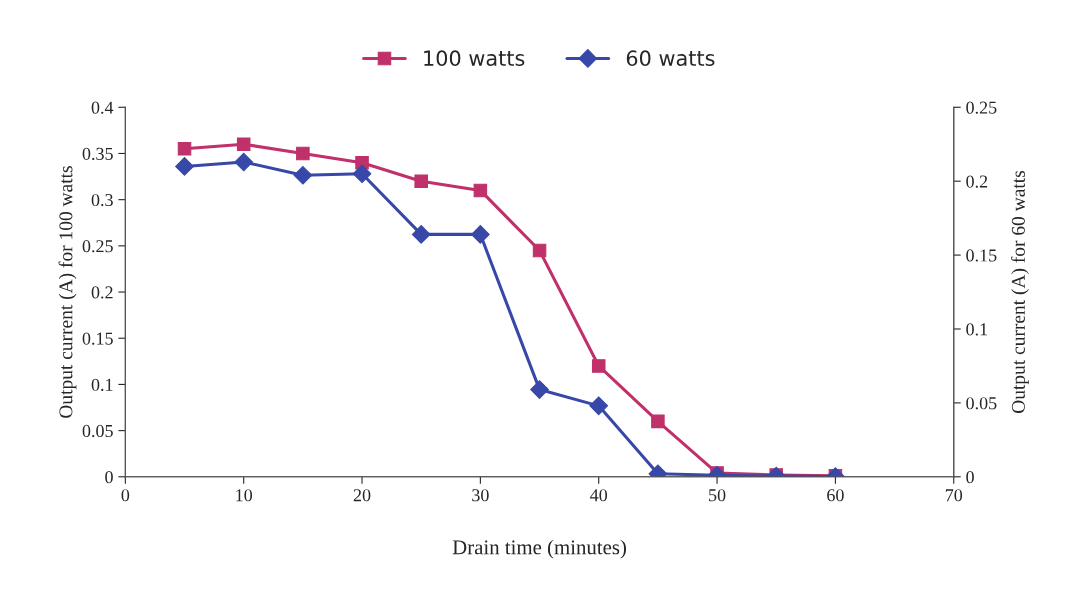 The height and width of the screenshot is (596, 1090). Describe the element at coordinates (981, 255) in the screenshot. I see `y2-tick-label: 0.15` at that location.